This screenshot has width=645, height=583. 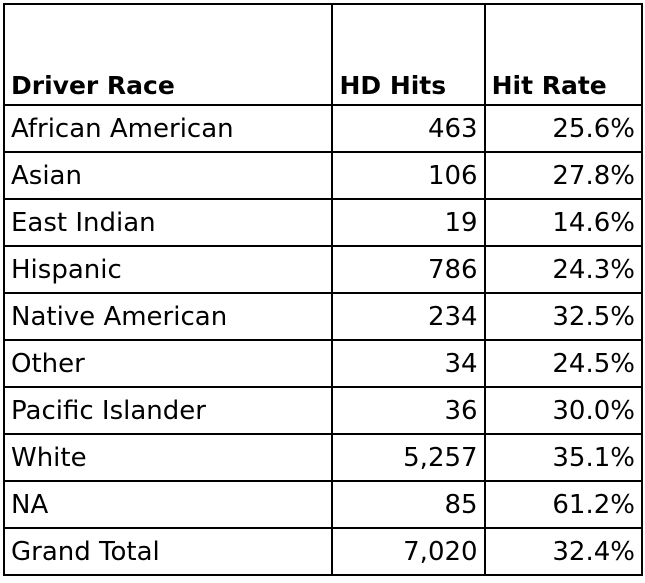 I want to click on table-row: Asian 106 27.8%, so click(x=323, y=175).